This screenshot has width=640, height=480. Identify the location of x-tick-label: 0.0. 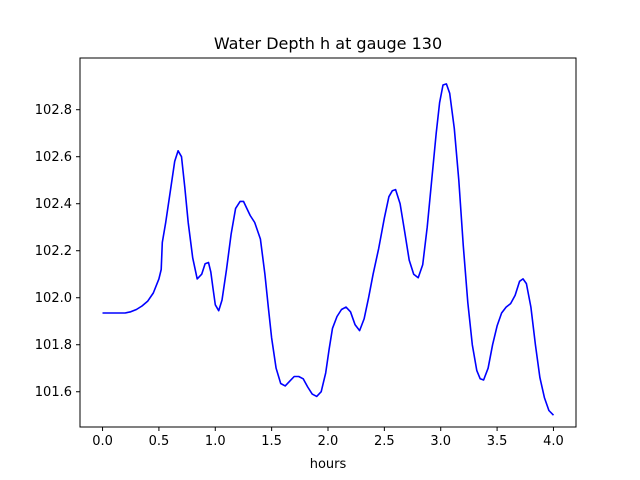
(102, 441).